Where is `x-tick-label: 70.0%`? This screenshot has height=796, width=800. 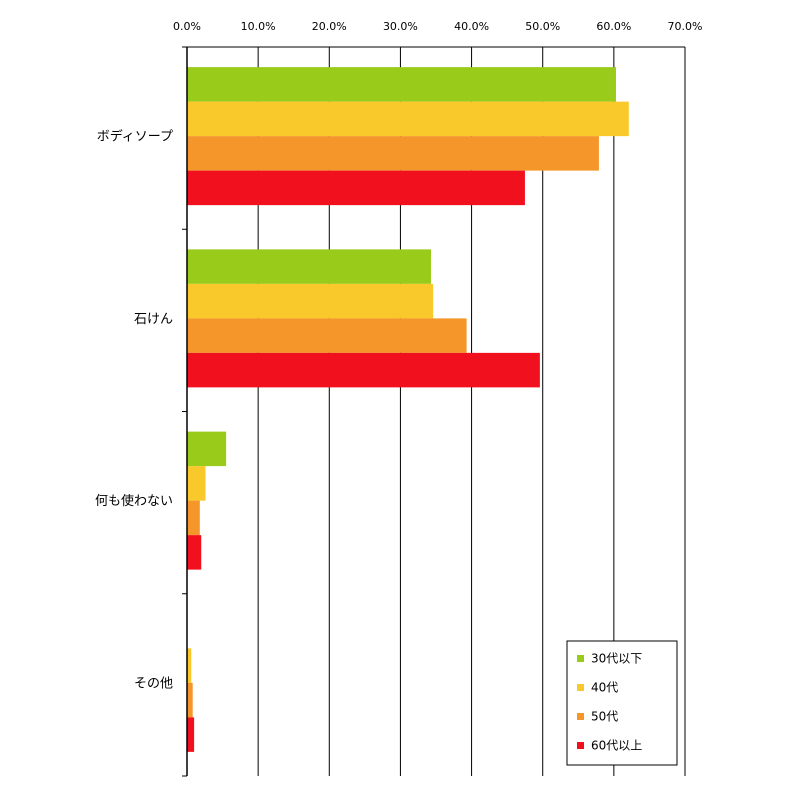
x-tick-label: 70.0% is located at coordinates (685, 26).